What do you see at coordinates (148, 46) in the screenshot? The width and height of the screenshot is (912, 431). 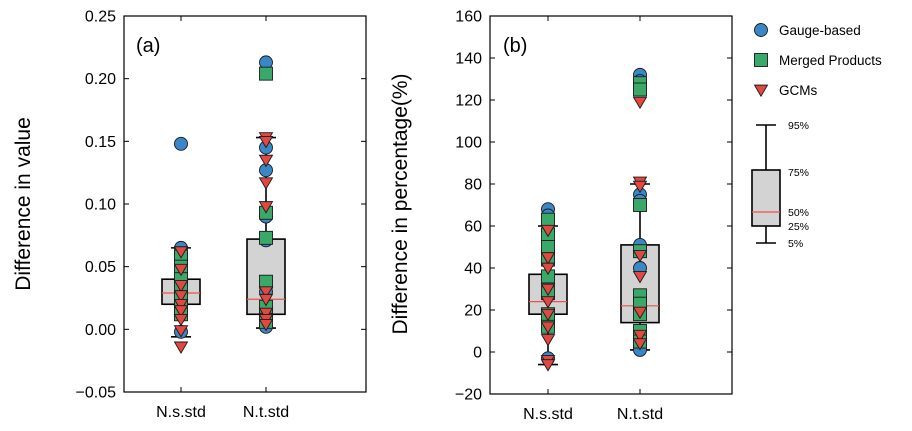 I see `panel-label: (a)` at bounding box center [148, 46].